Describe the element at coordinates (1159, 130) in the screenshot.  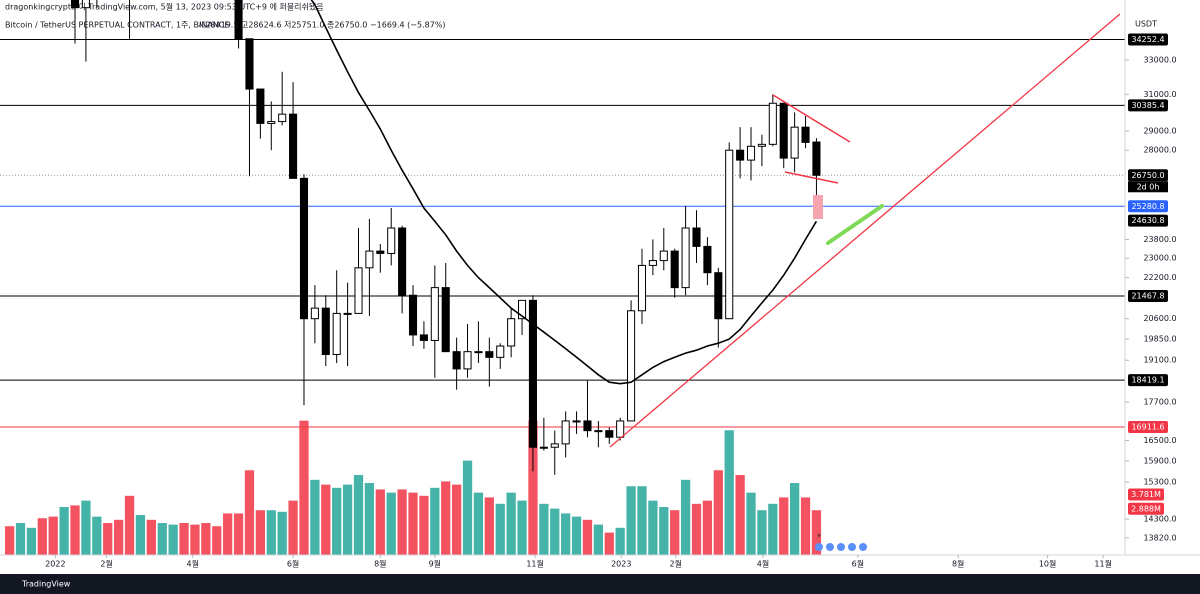
I see `y-tick-label: 29000.0` at that location.